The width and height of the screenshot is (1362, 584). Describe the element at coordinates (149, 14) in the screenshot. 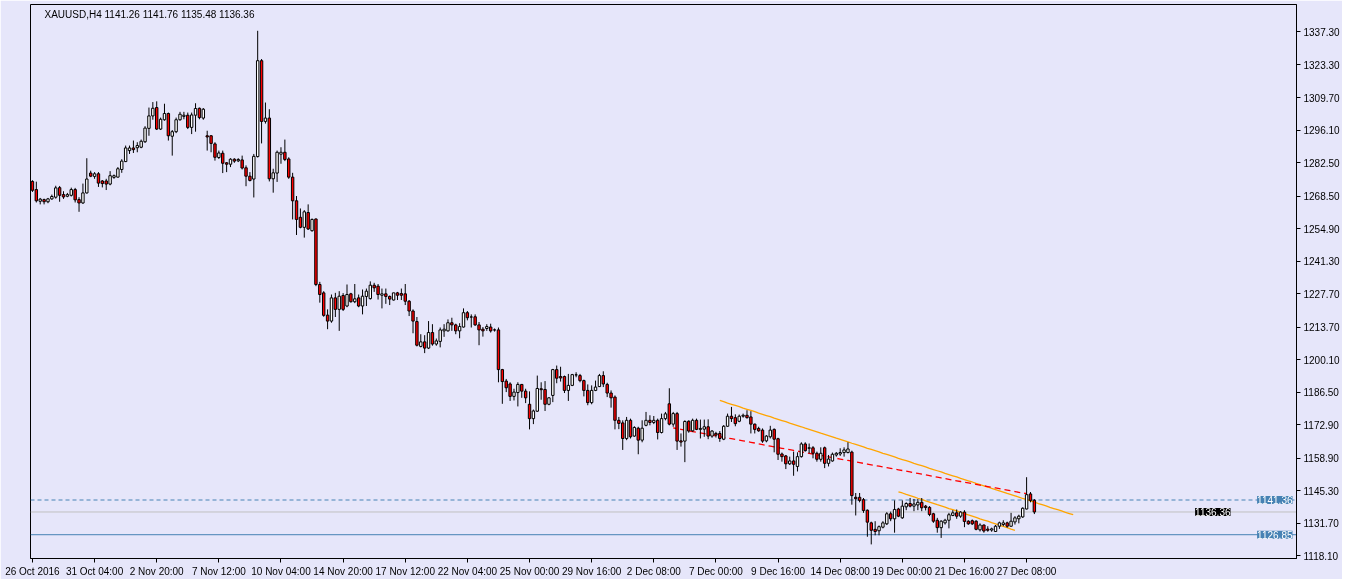

I see `chart-title: XAUUSD,H4 1141.26 1141.76 1135.48 1136.36` at that location.